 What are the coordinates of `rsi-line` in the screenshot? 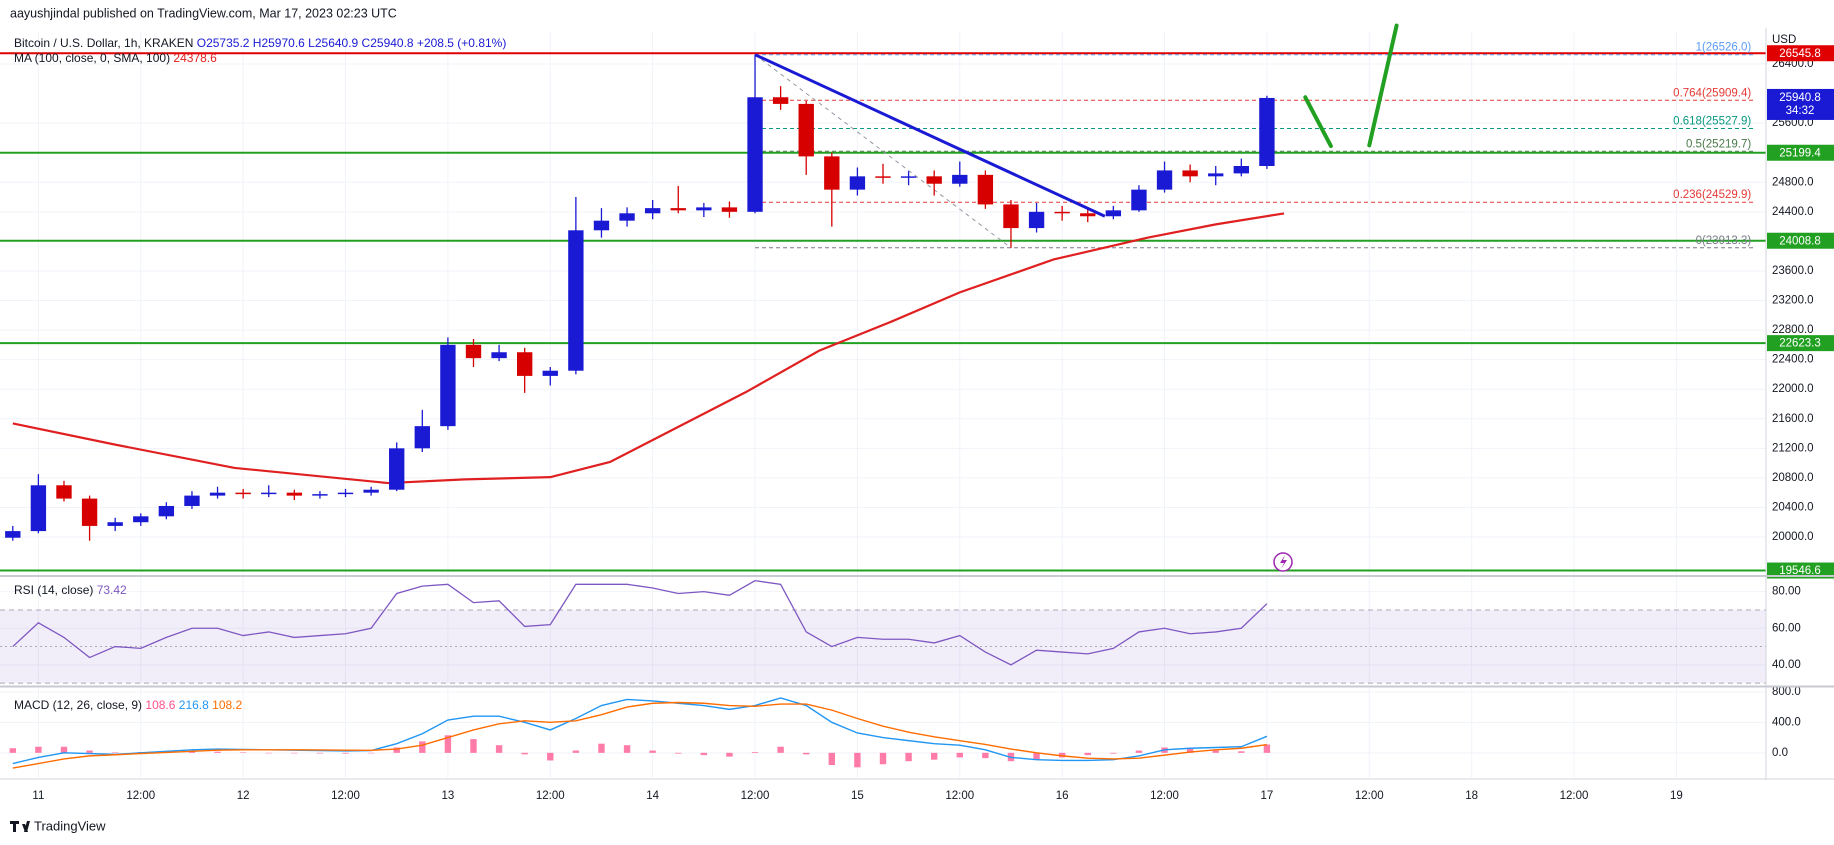 It's located at (640, 622).